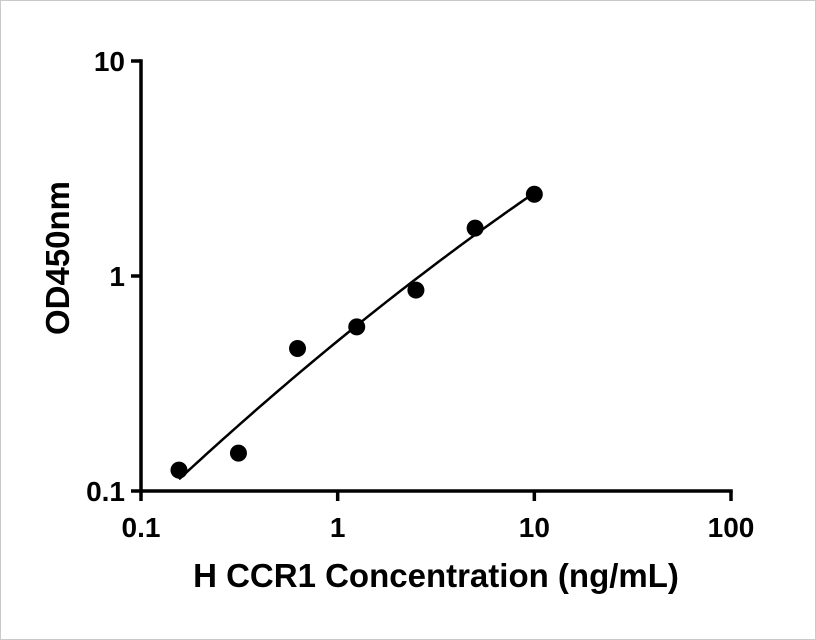  I want to click on x-tick-label: 100, so click(731, 527).